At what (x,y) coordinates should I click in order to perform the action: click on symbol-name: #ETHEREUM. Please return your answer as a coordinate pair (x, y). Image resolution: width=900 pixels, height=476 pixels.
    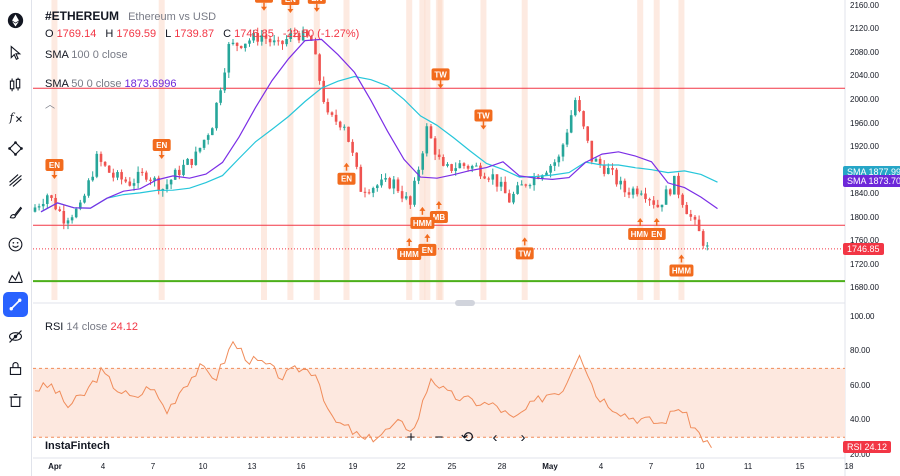
    Looking at the image, I should click on (82, 16).